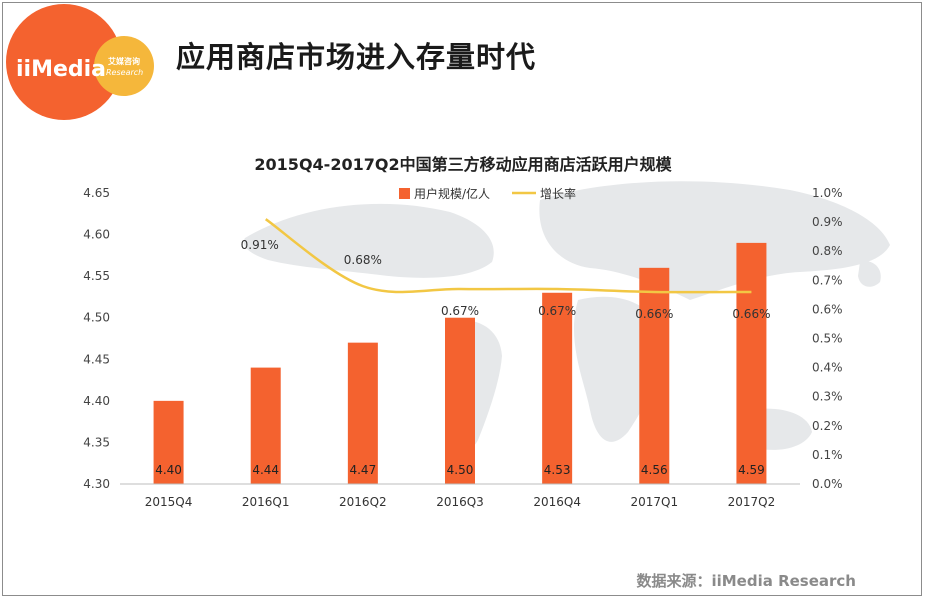 The image size is (926, 600). Describe the element at coordinates (96, 359) in the screenshot. I see `y-left-tick-label: 4.45` at that location.